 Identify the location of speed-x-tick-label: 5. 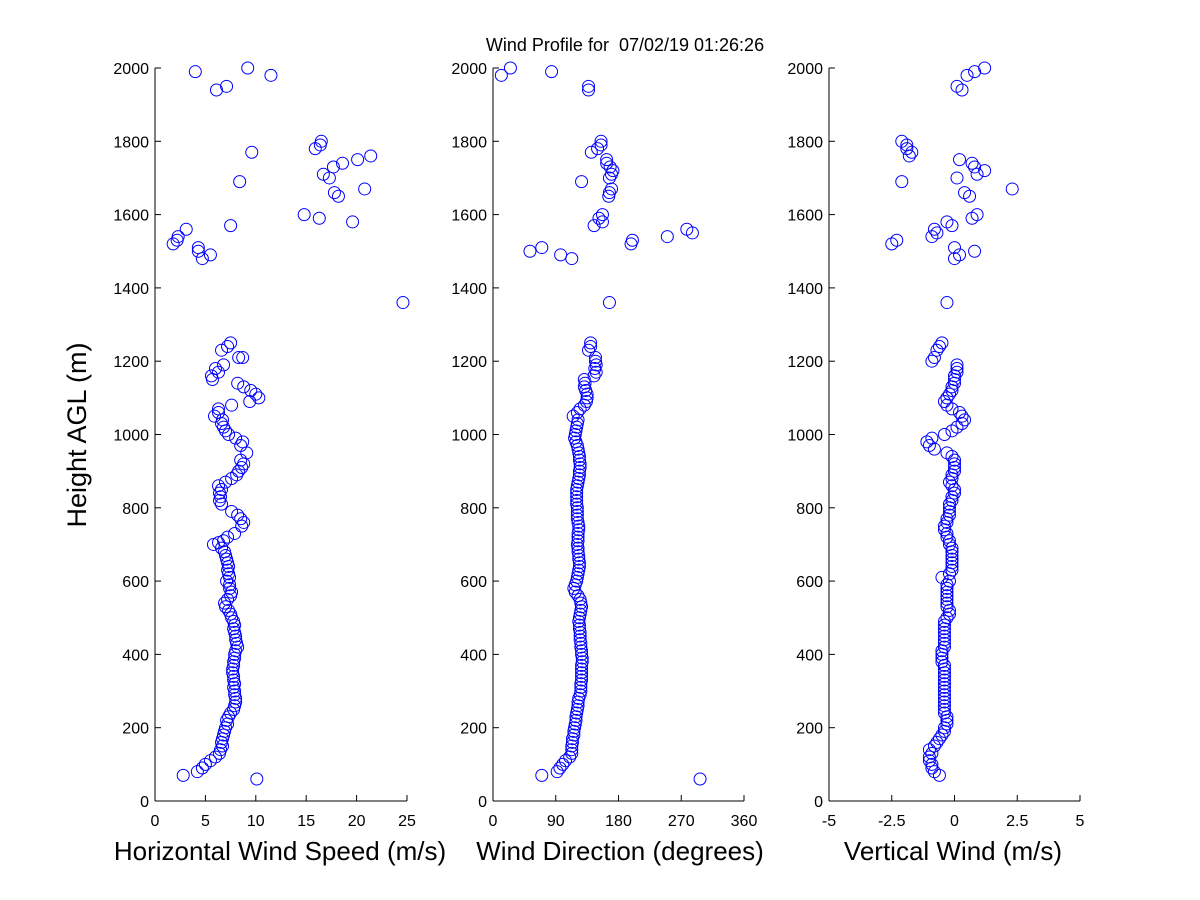
(205, 821).